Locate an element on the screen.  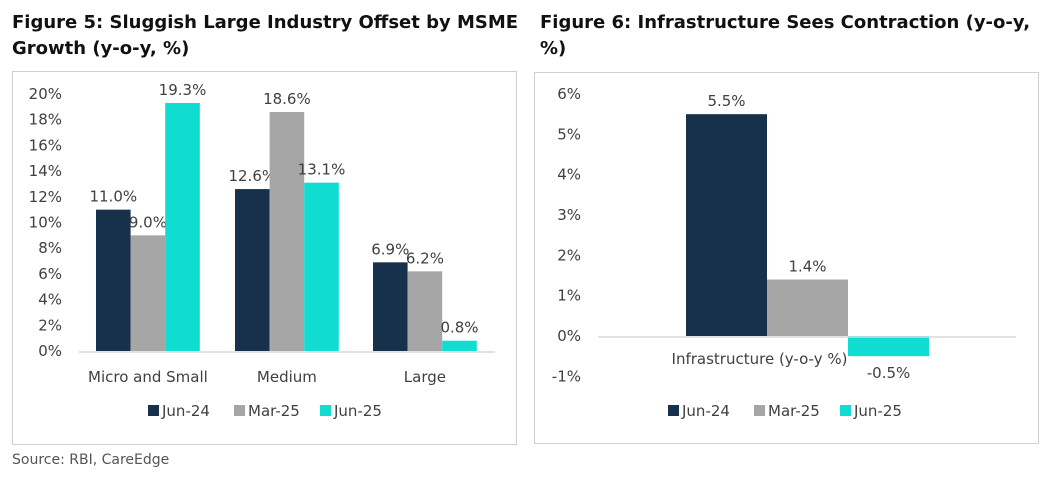
y-tick-label: -1% is located at coordinates (566, 376).